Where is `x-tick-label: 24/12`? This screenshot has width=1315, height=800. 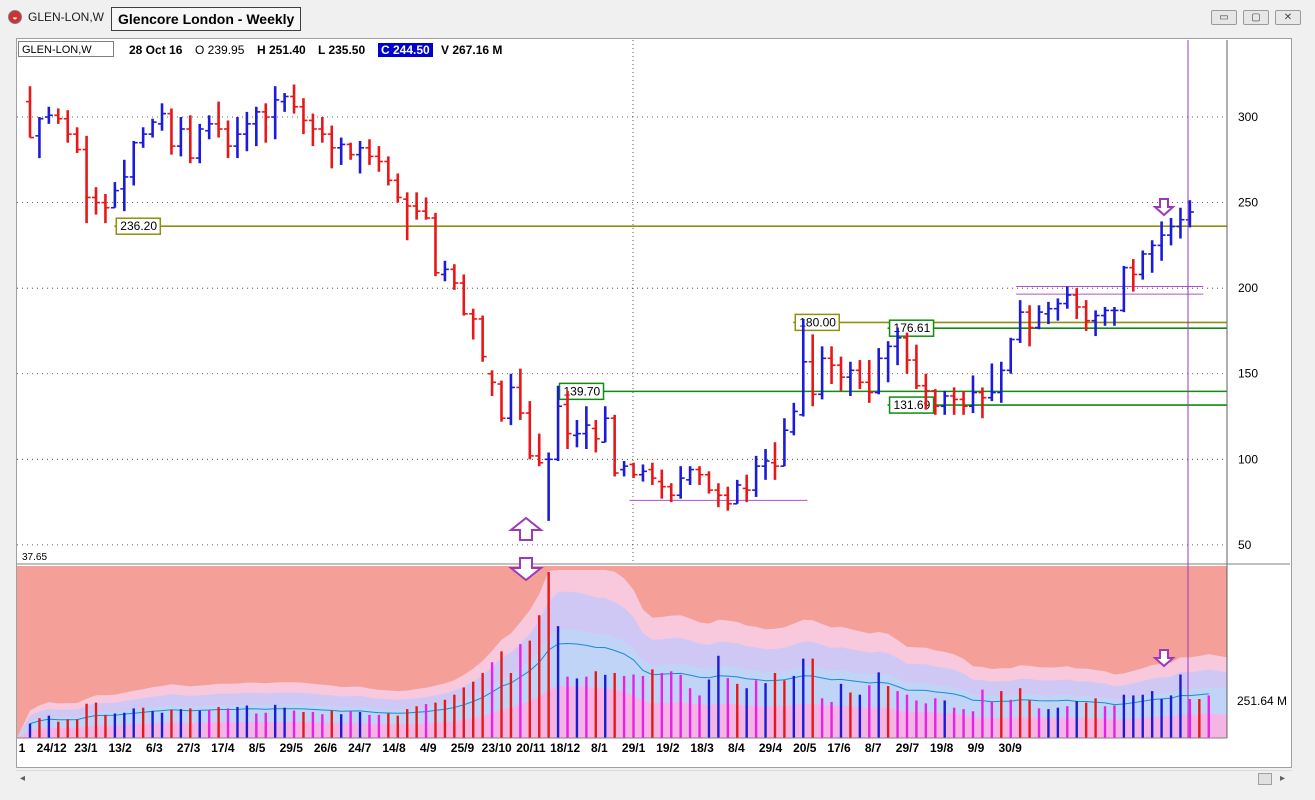
x-tick-label: 24/12 is located at coordinates (52, 748).